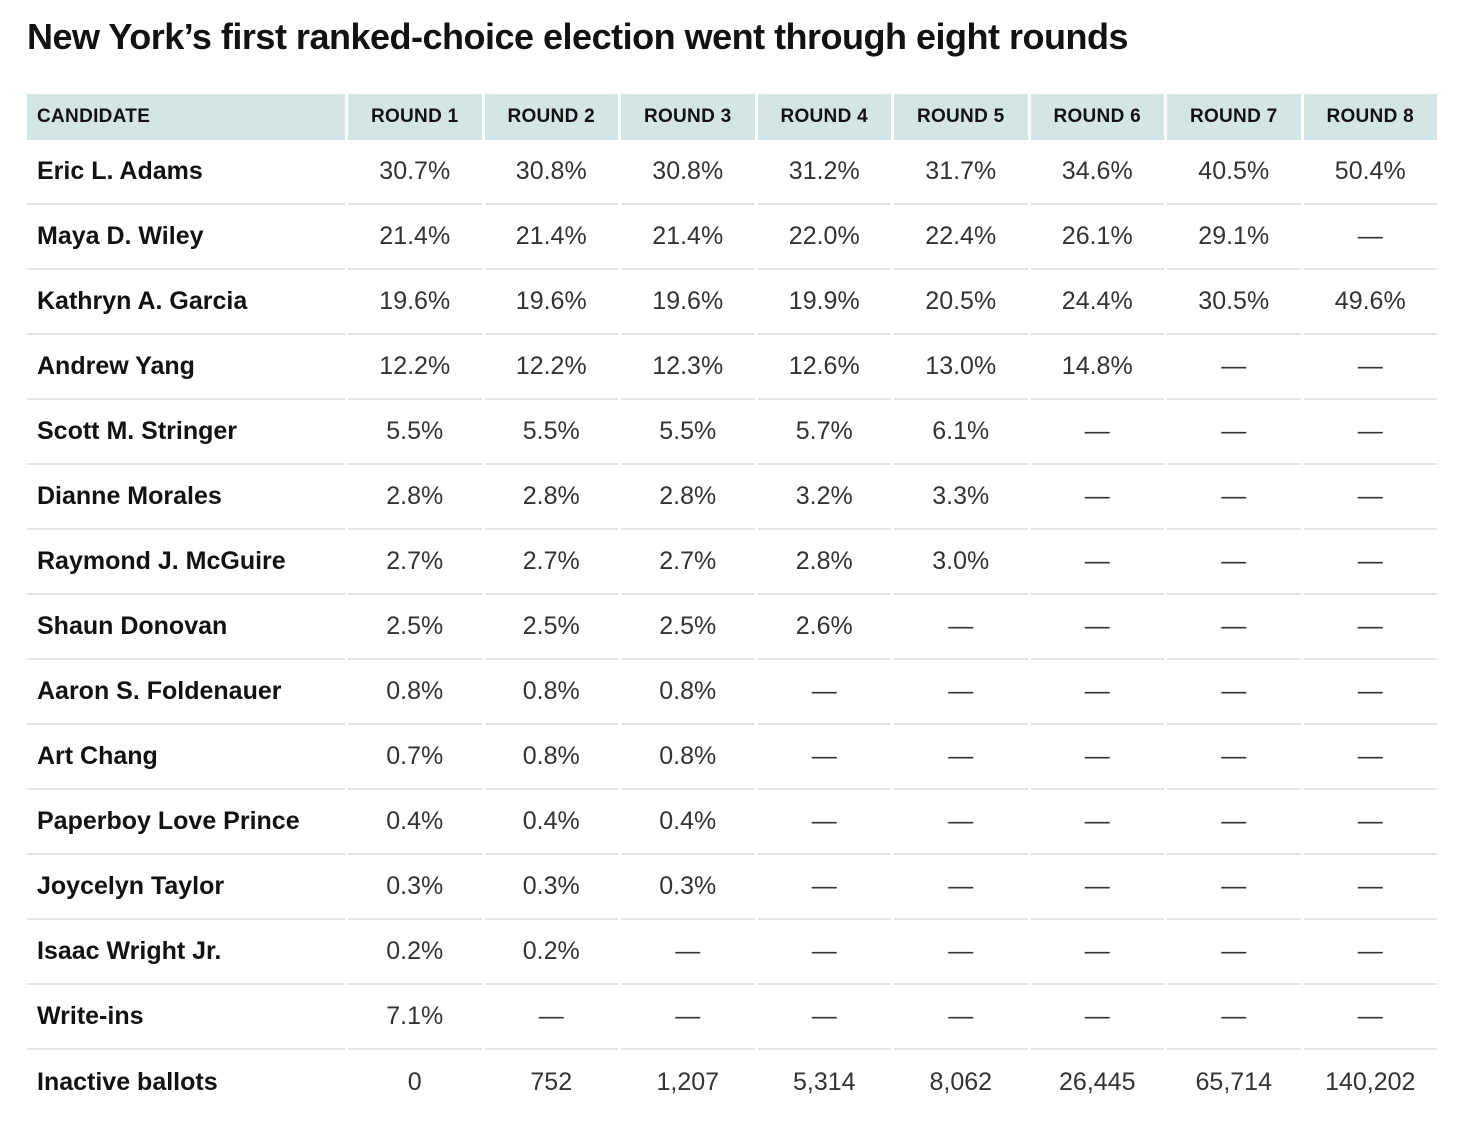  Describe the element at coordinates (961, 1082) in the screenshot. I see `round-value: 8,062` at that location.